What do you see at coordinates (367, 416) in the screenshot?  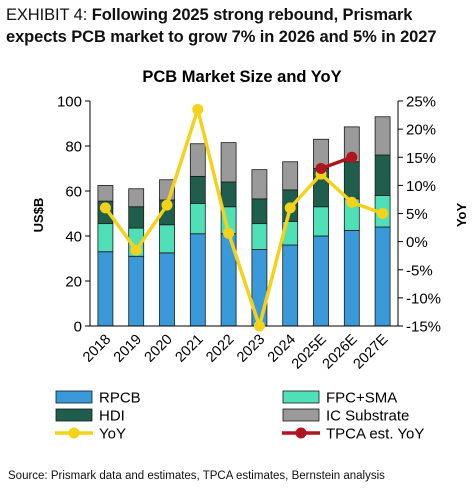 I see `legend-label-ic-substrate: IC Substrate` at bounding box center [367, 416].